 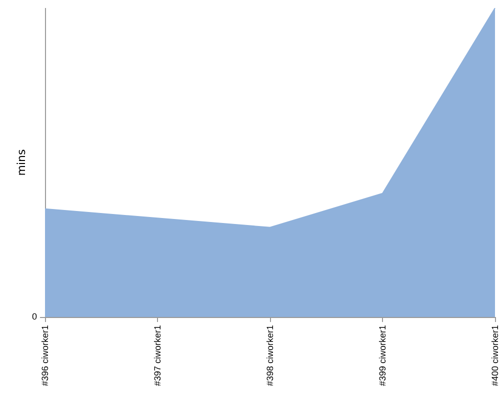 What do you see at coordinates (35, 317) in the screenshot?
I see `text: 0` at bounding box center [35, 317].